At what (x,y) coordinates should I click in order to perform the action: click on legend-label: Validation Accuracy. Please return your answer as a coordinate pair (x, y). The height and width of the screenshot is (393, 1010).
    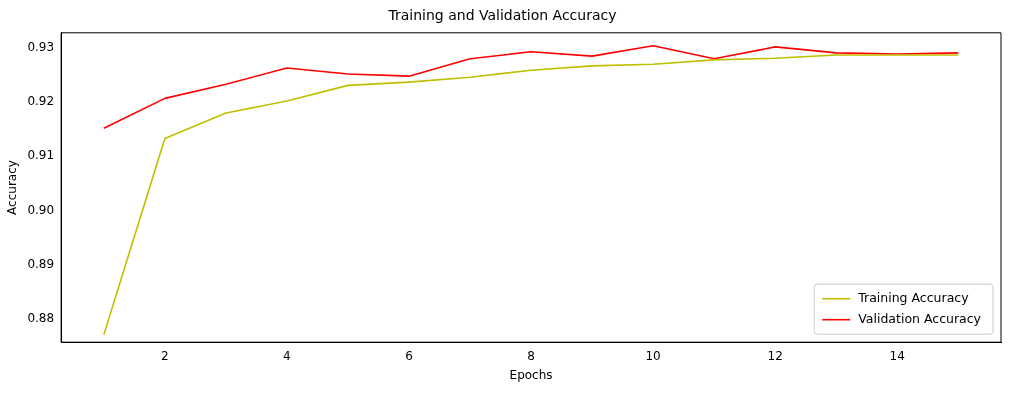
    Looking at the image, I should click on (920, 318).